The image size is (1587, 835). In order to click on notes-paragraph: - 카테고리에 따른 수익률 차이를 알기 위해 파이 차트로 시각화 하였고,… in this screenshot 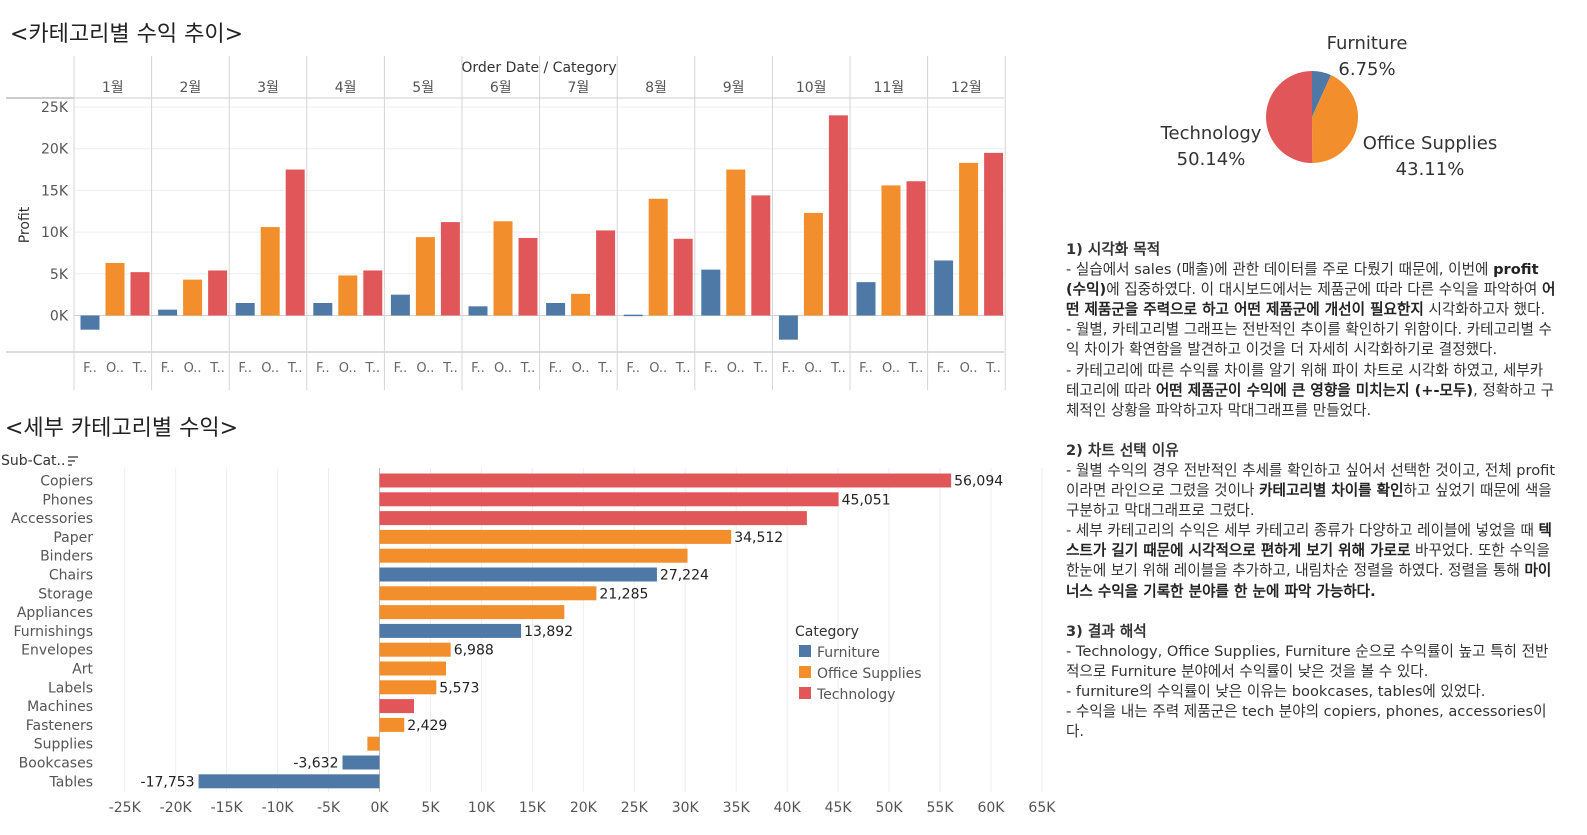, I will do `click(1311, 391)`.